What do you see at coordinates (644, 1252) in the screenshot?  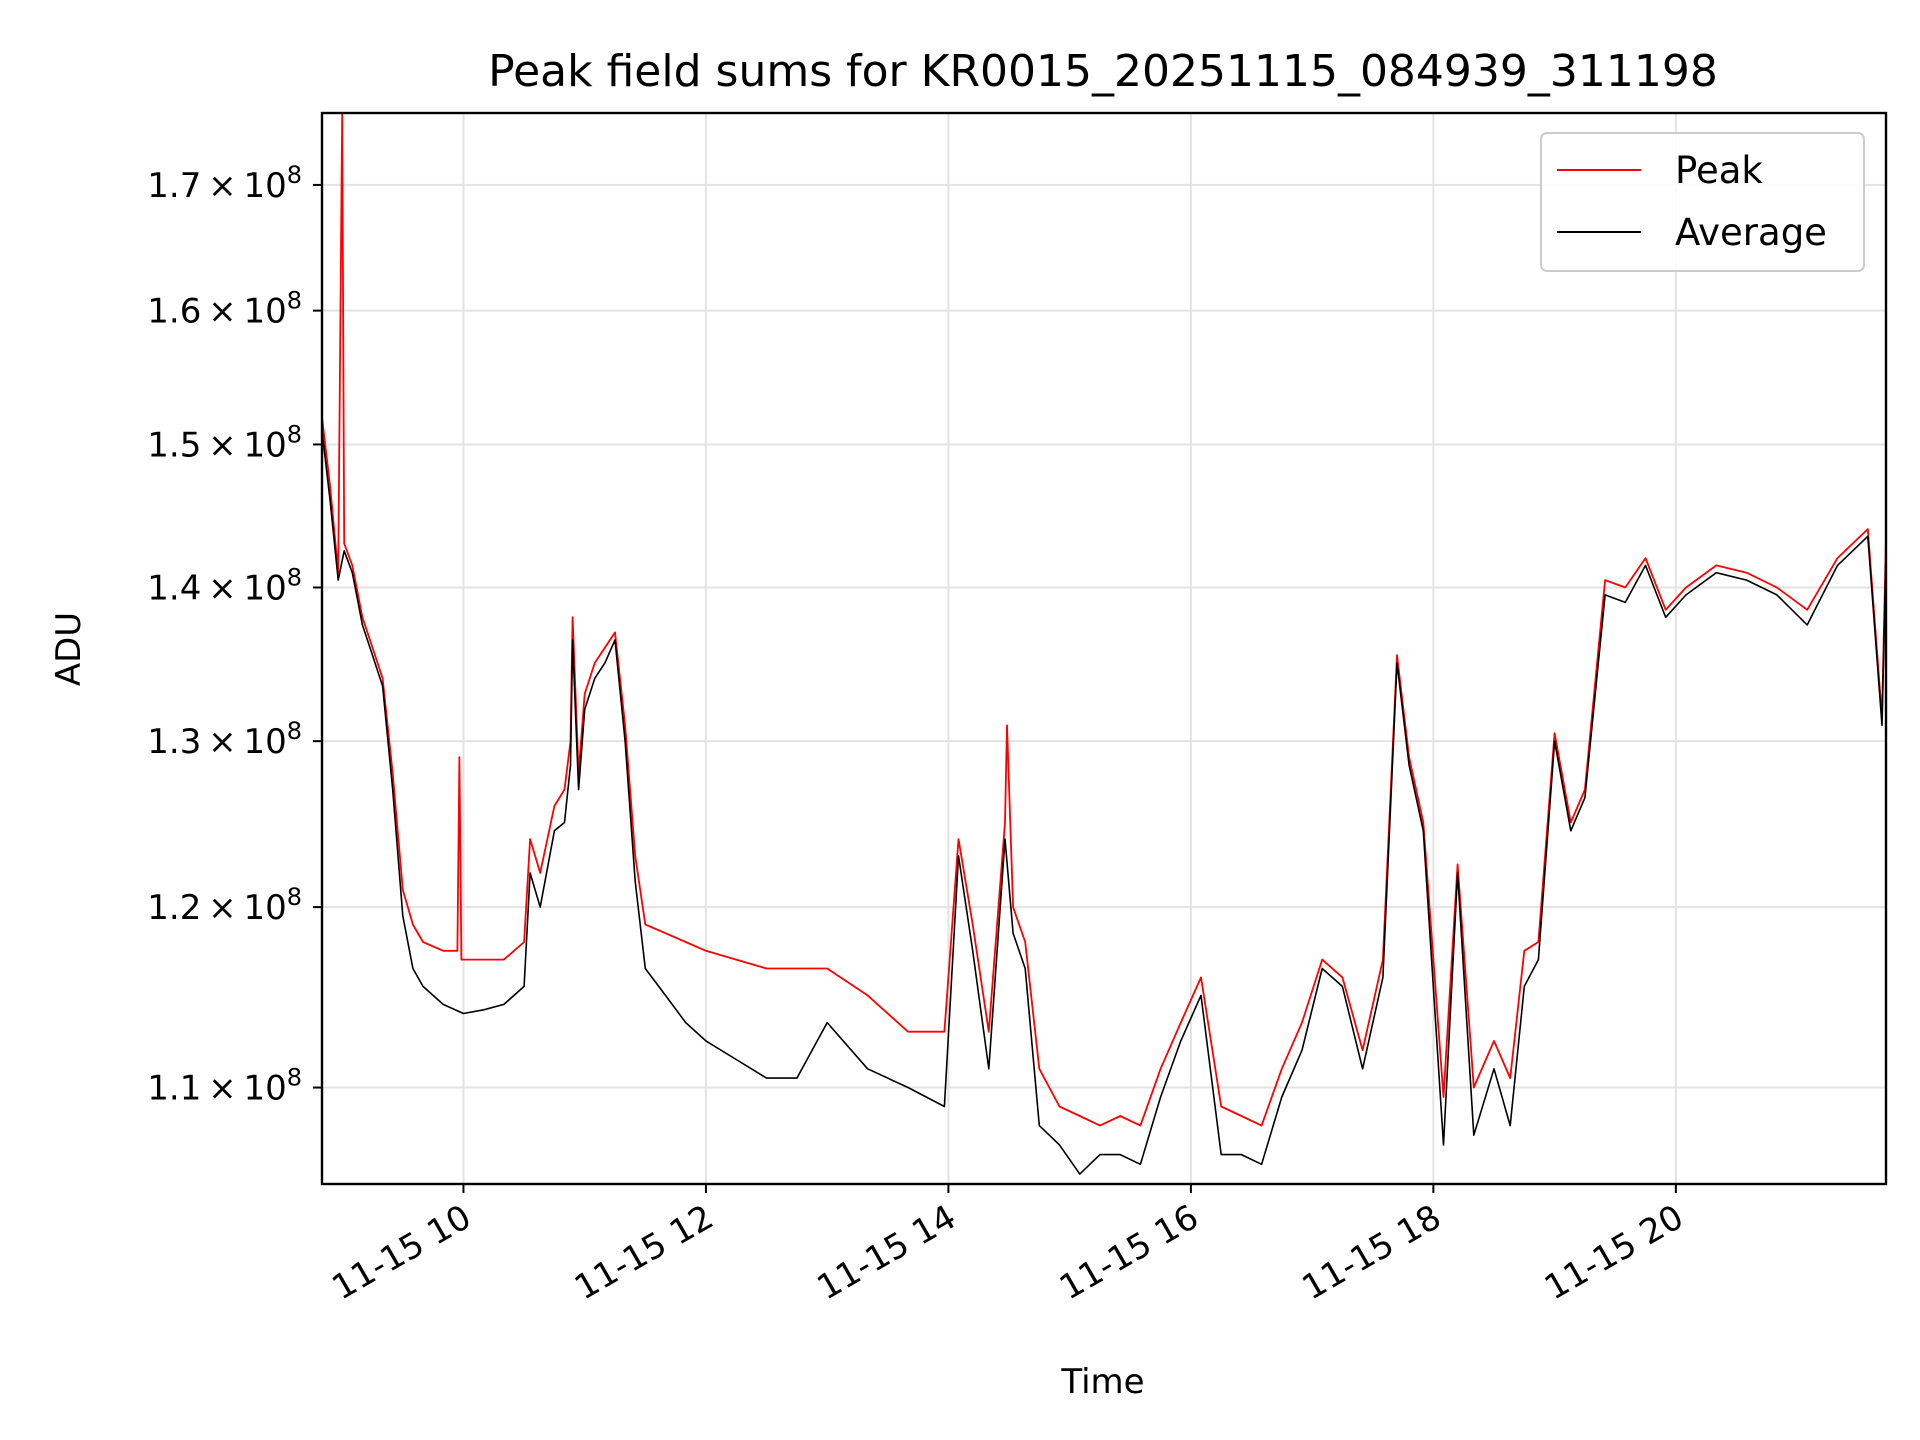 I see `x-tick-label: 11-15 12` at bounding box center [644, 1252].